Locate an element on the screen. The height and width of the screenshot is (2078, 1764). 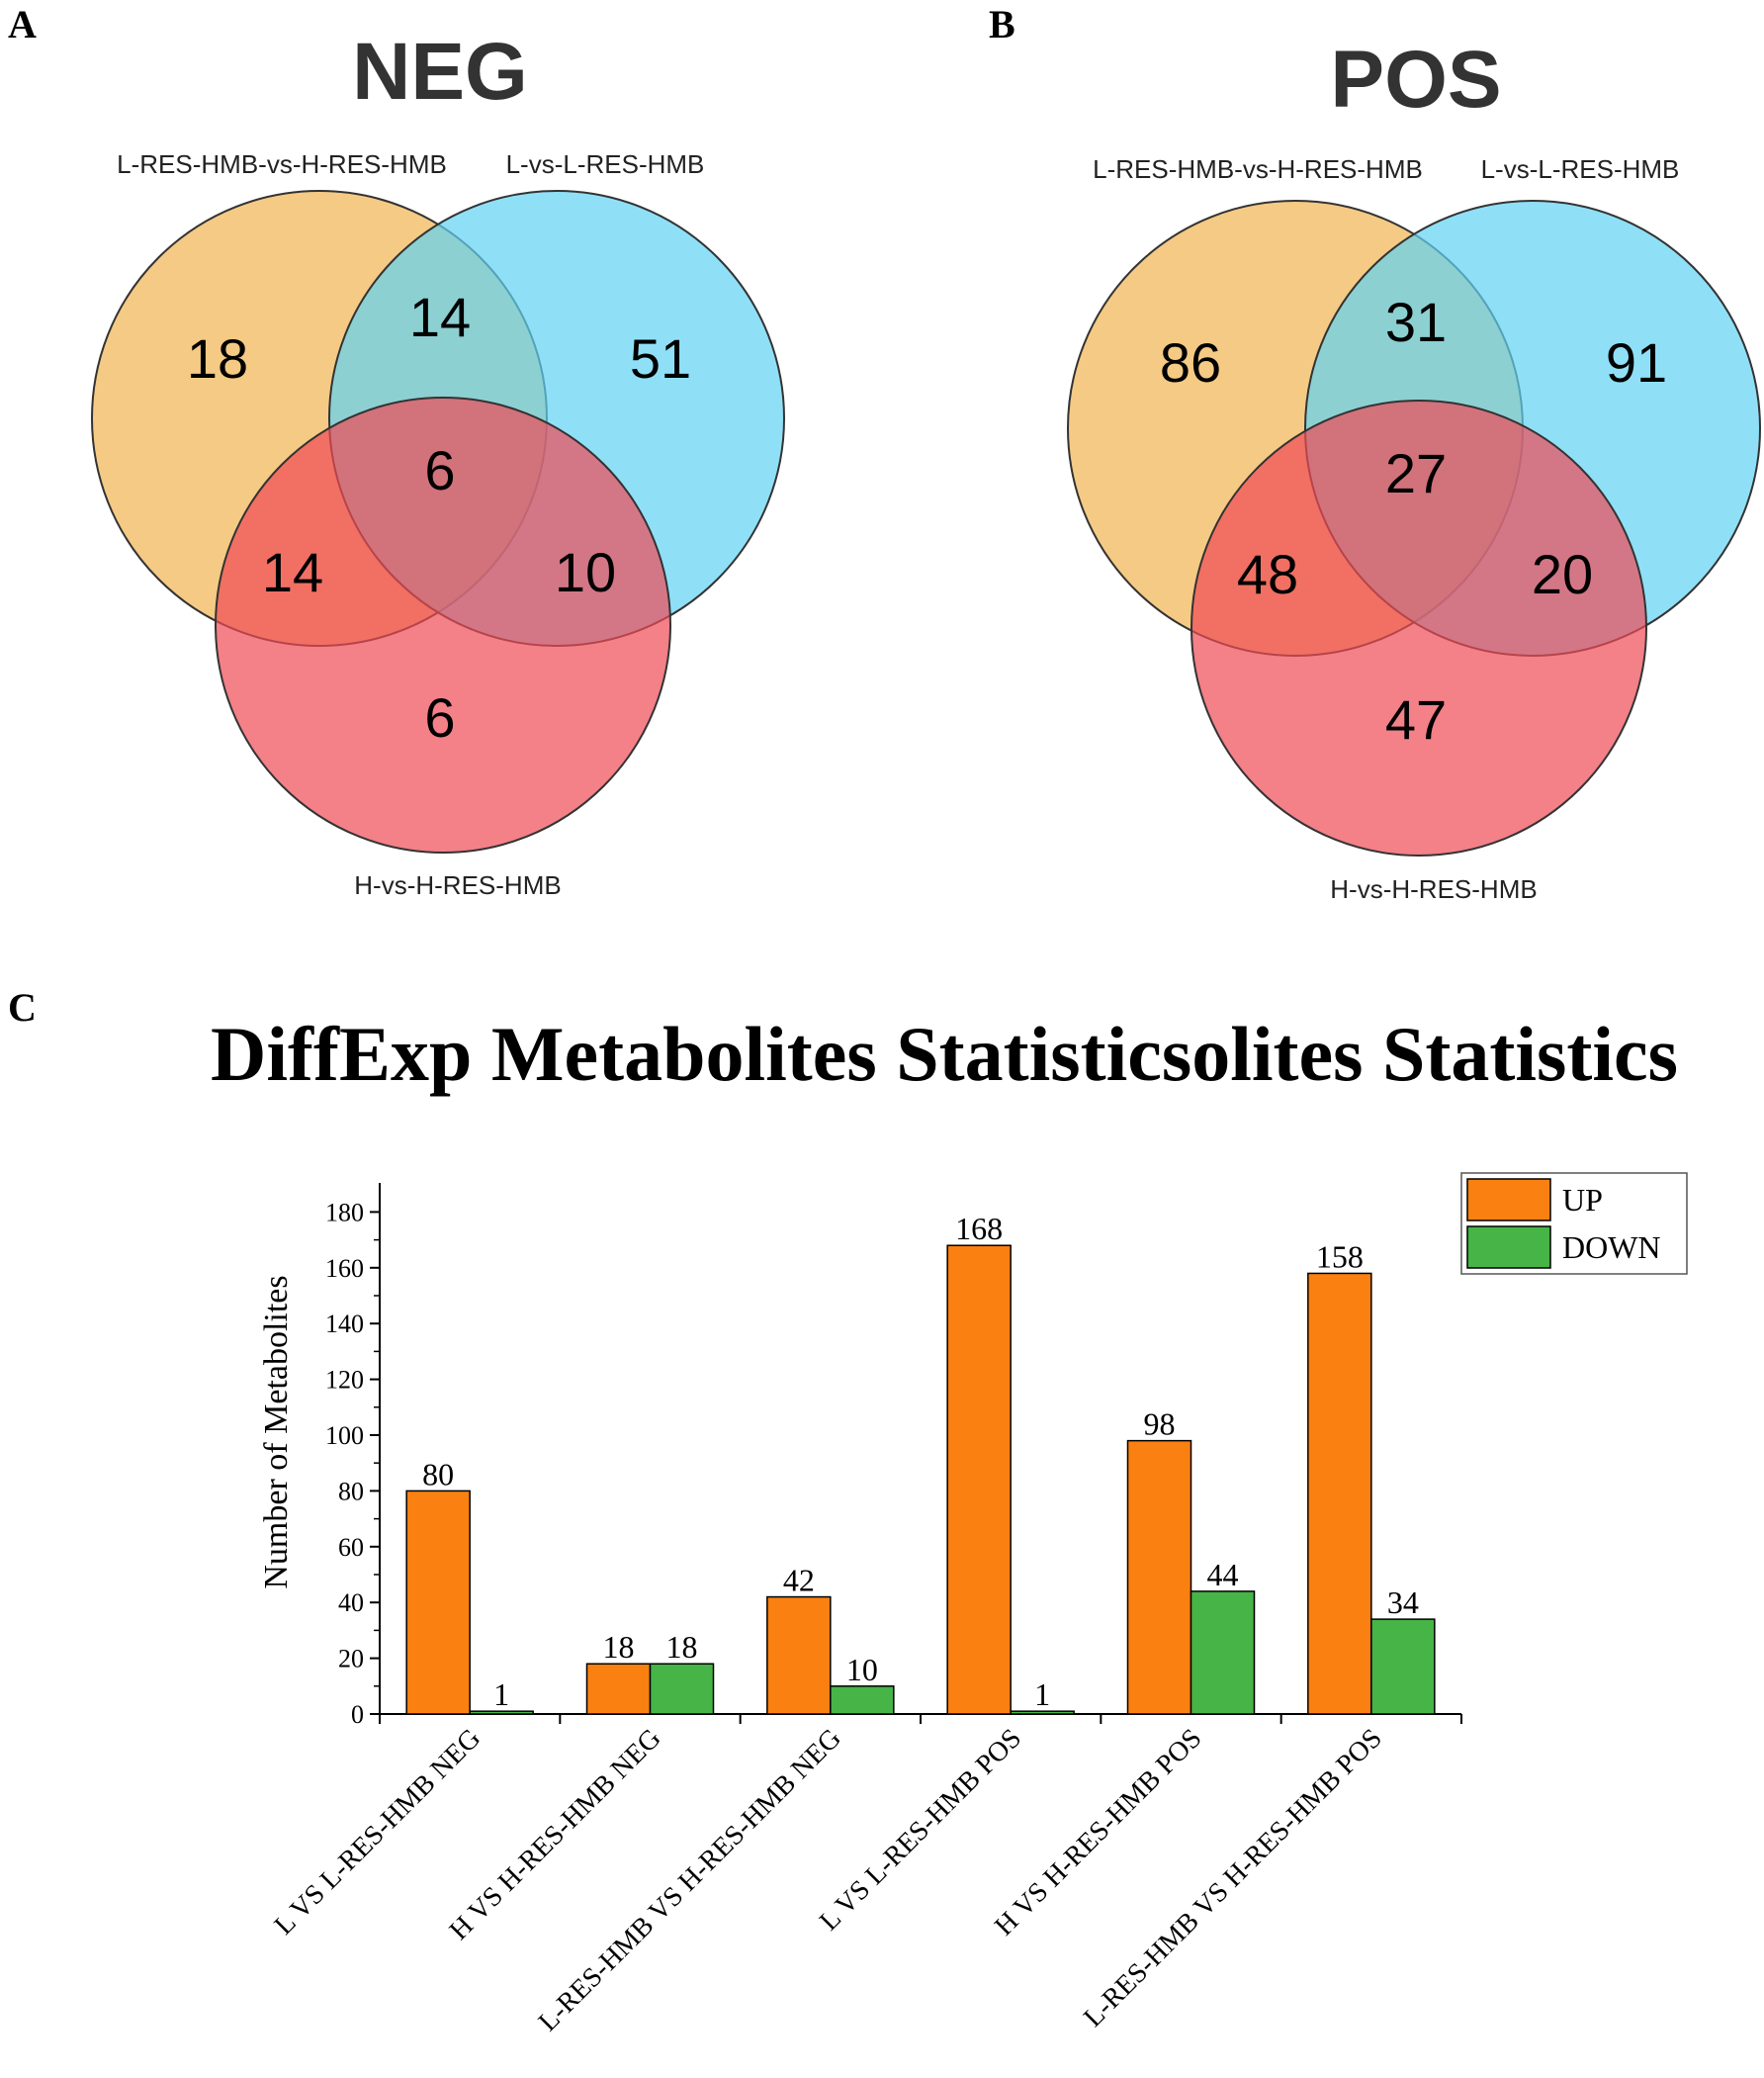
bar-value-label: 42 is located at coordinates (799, 1580).